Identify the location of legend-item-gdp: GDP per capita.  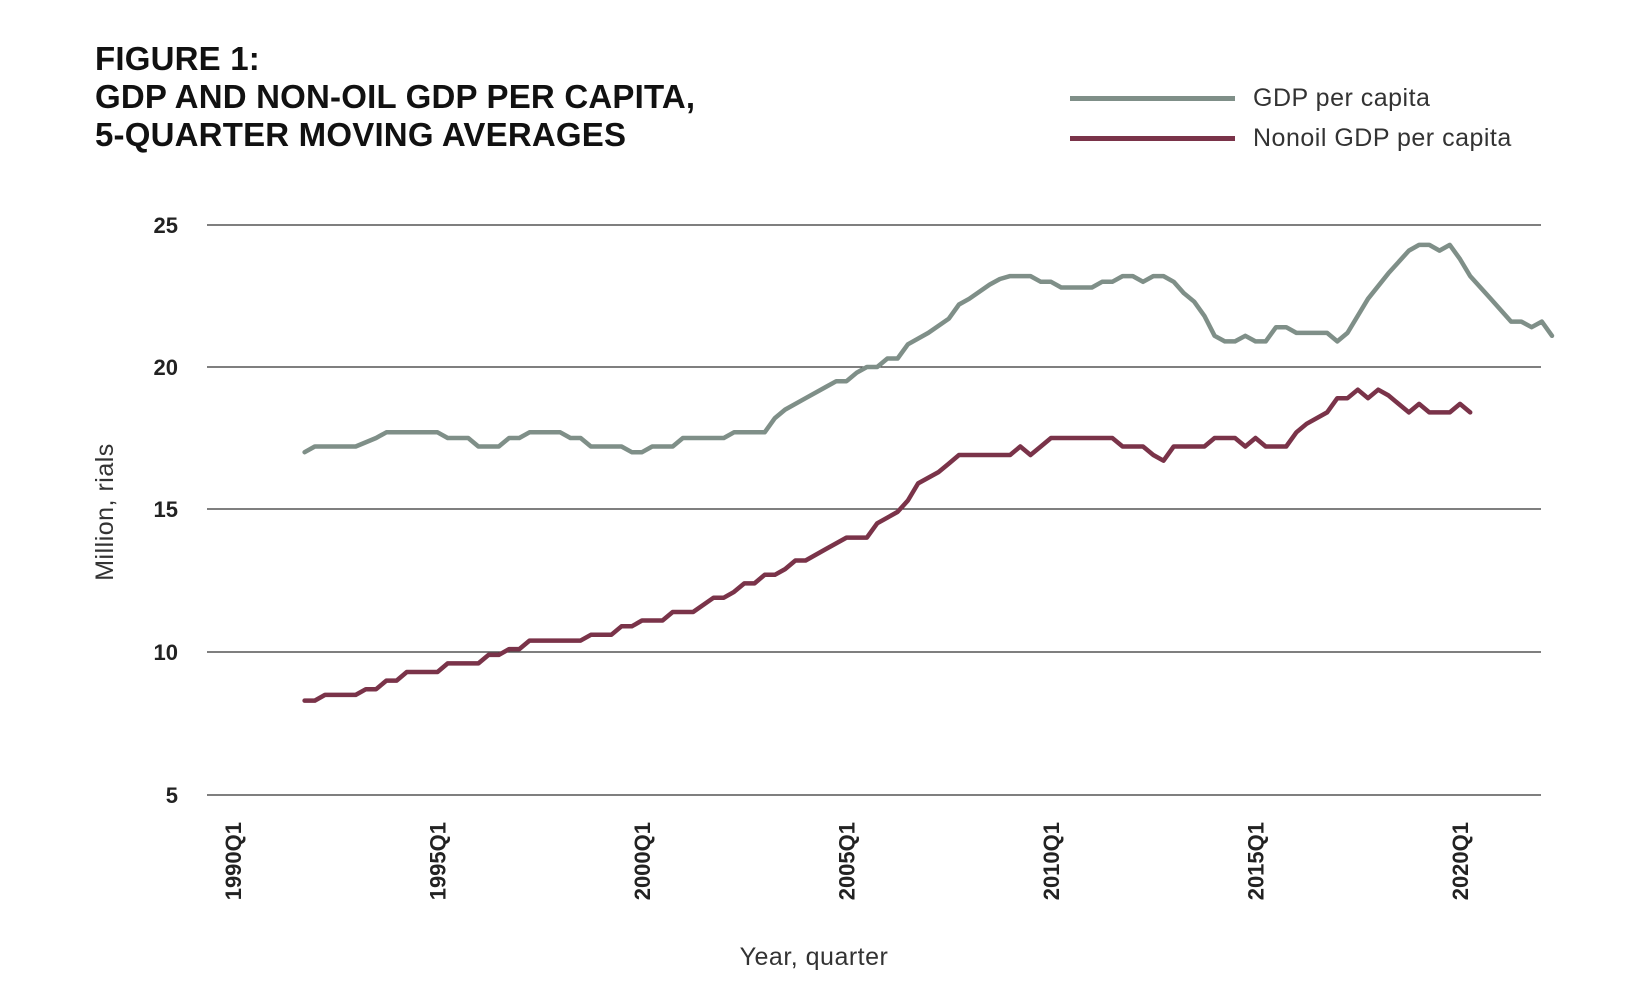
(1291, 98).